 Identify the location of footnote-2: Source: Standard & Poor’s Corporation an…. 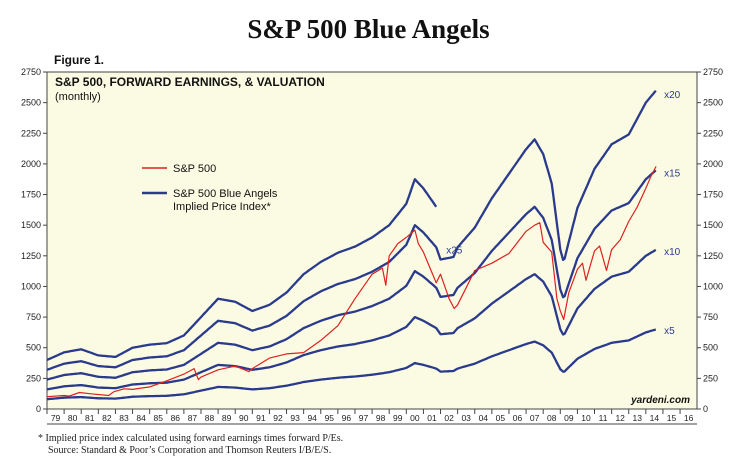
(190, 450).